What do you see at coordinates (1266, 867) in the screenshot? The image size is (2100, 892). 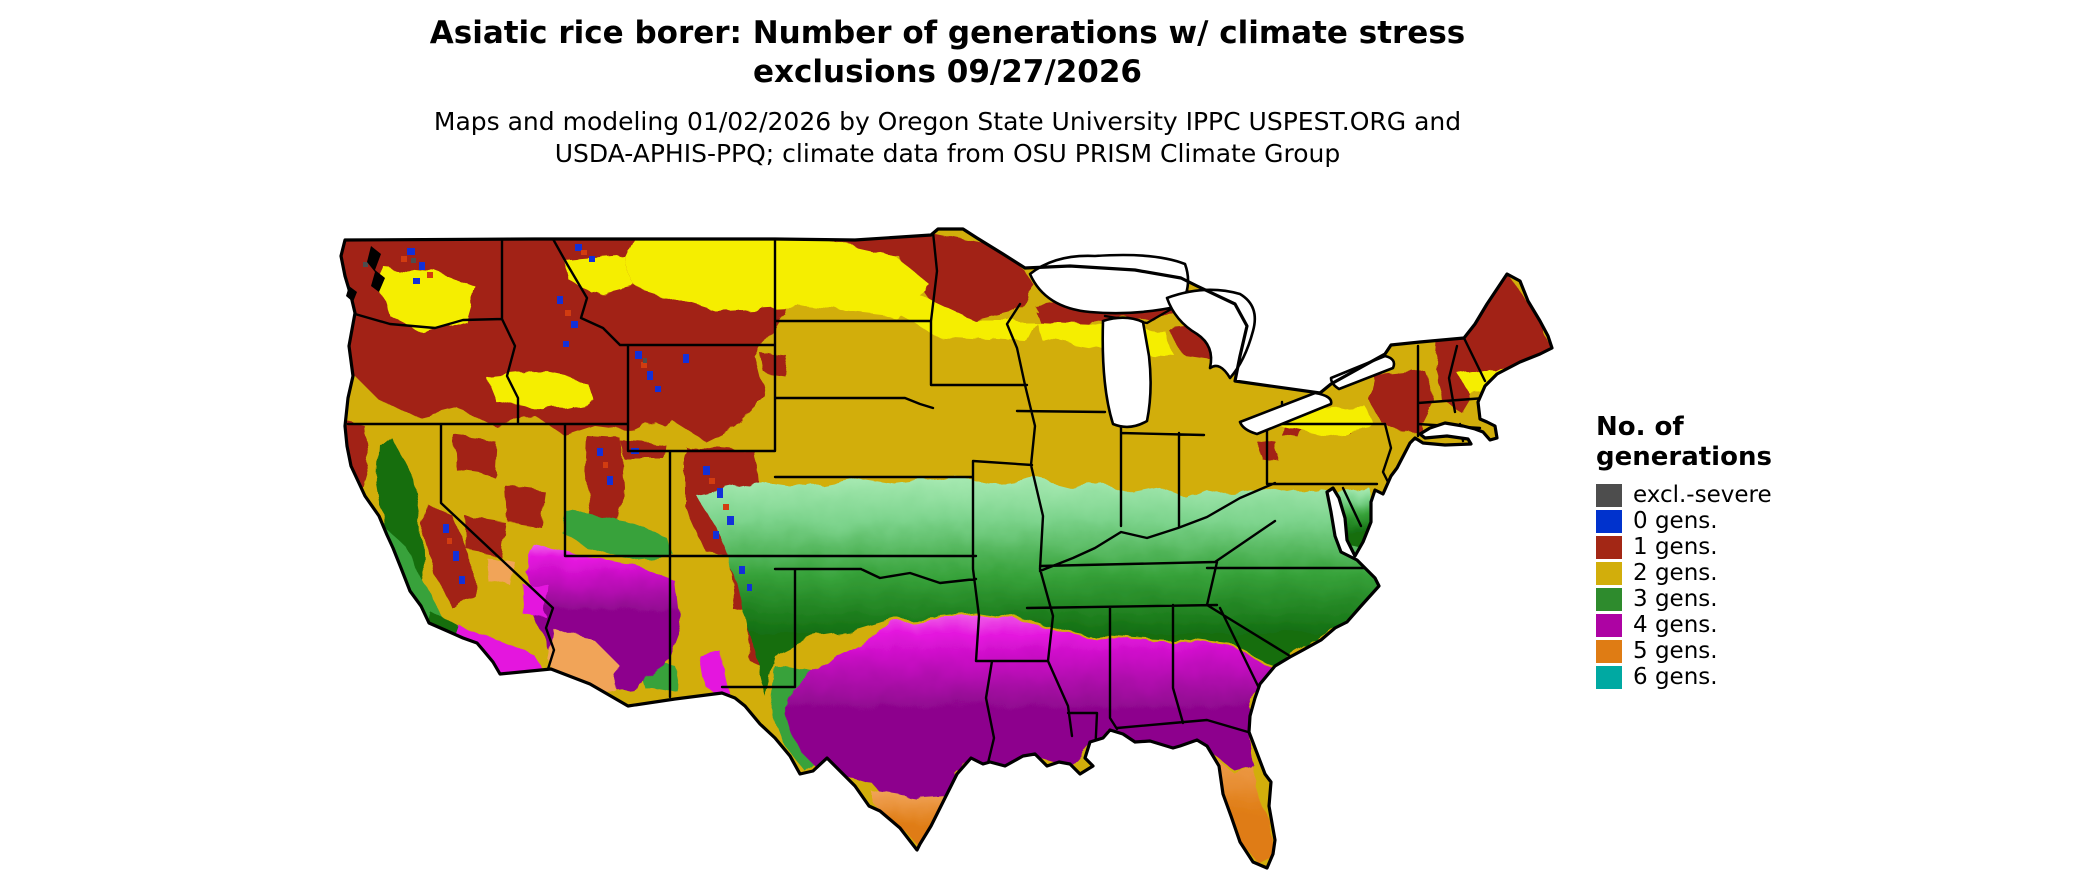 I see `zone-6gens-florida-keys` at bounding box center [1266, 867].